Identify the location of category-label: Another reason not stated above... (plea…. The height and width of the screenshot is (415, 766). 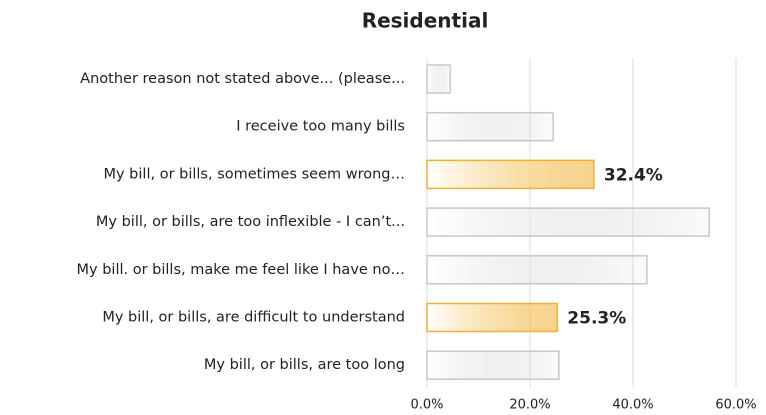
(242, 79).